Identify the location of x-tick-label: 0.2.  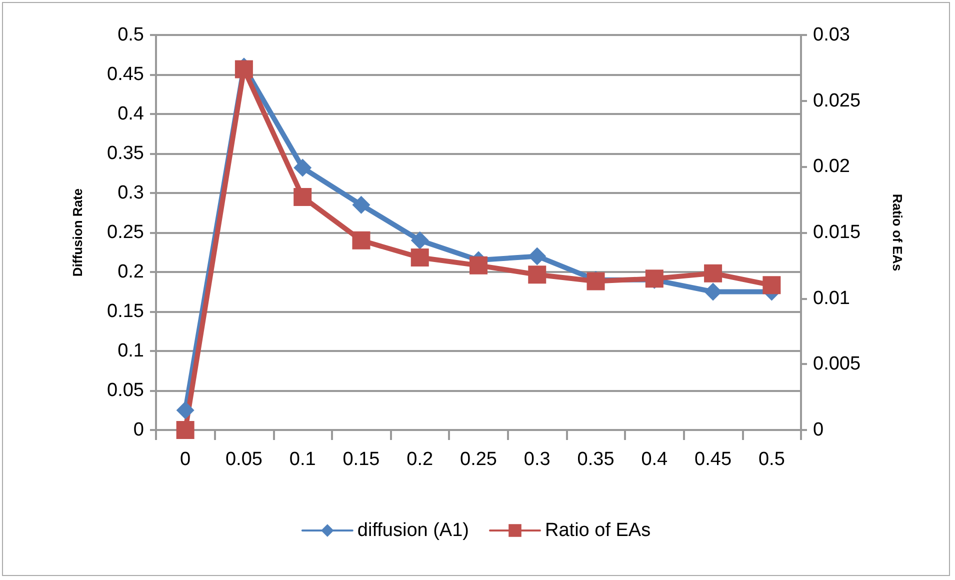
(420, 459).